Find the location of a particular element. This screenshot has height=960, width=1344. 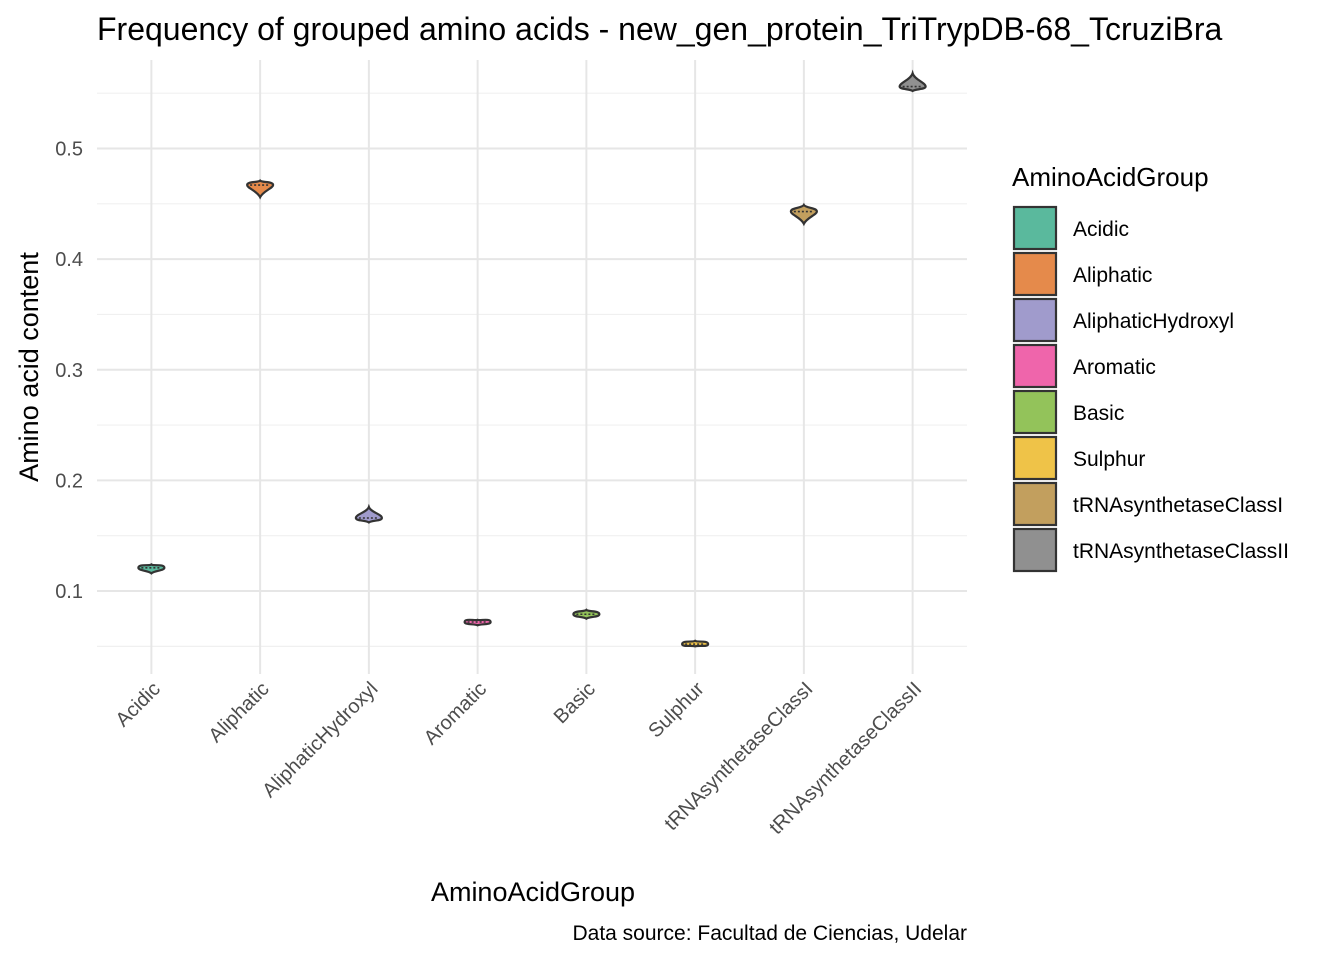

violin-Aliphatic is located at coordinates (260, 189).